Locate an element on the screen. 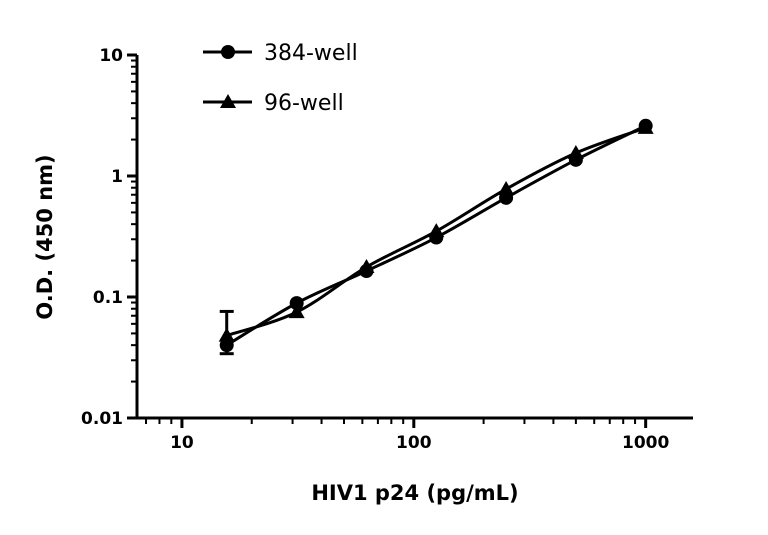  x-tick-label: 1000 is located at coordinates (645, 443).